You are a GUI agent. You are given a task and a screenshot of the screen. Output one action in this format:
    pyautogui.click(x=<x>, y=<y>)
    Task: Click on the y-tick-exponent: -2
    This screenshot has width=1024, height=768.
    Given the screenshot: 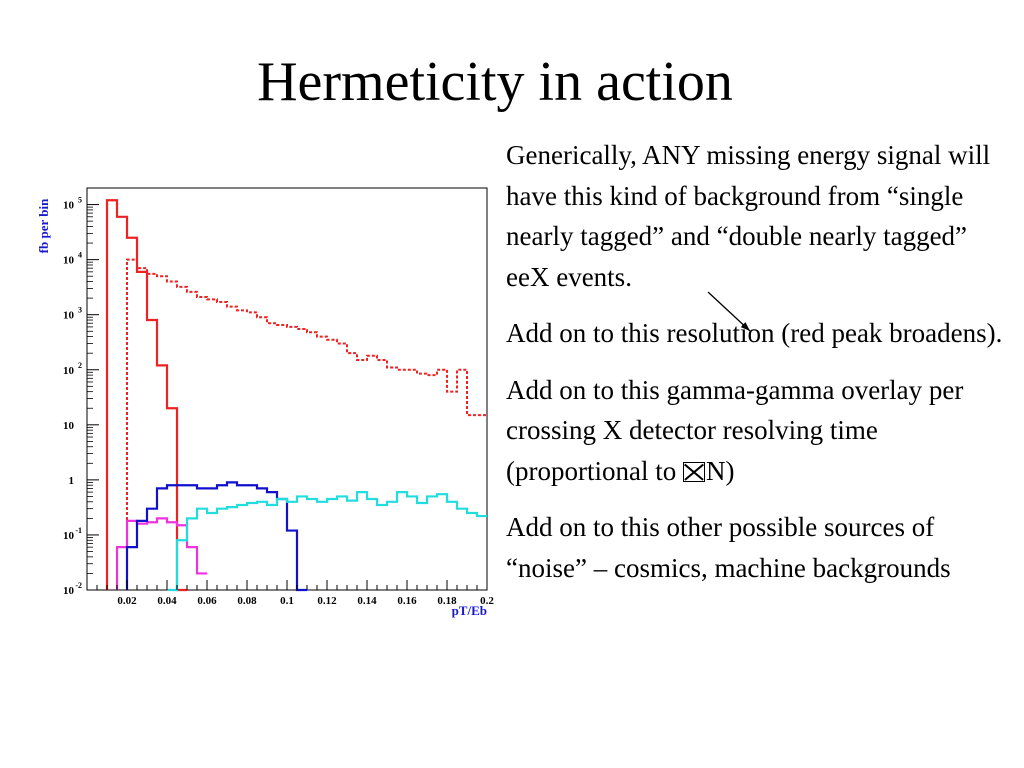 What is the action you would take?
    pyautogui.click(x=78, y=585)
    